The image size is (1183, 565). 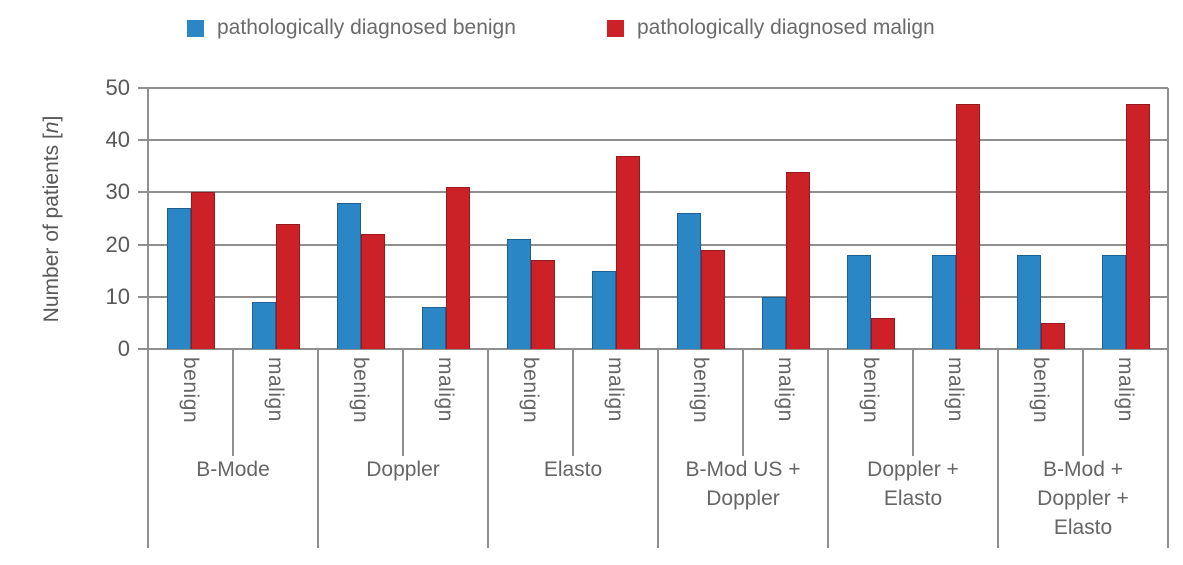 What do you see at coordinates (1168, 218) in the screenshot?
I see `plot-right-border` at bounding box center [1168, 218].